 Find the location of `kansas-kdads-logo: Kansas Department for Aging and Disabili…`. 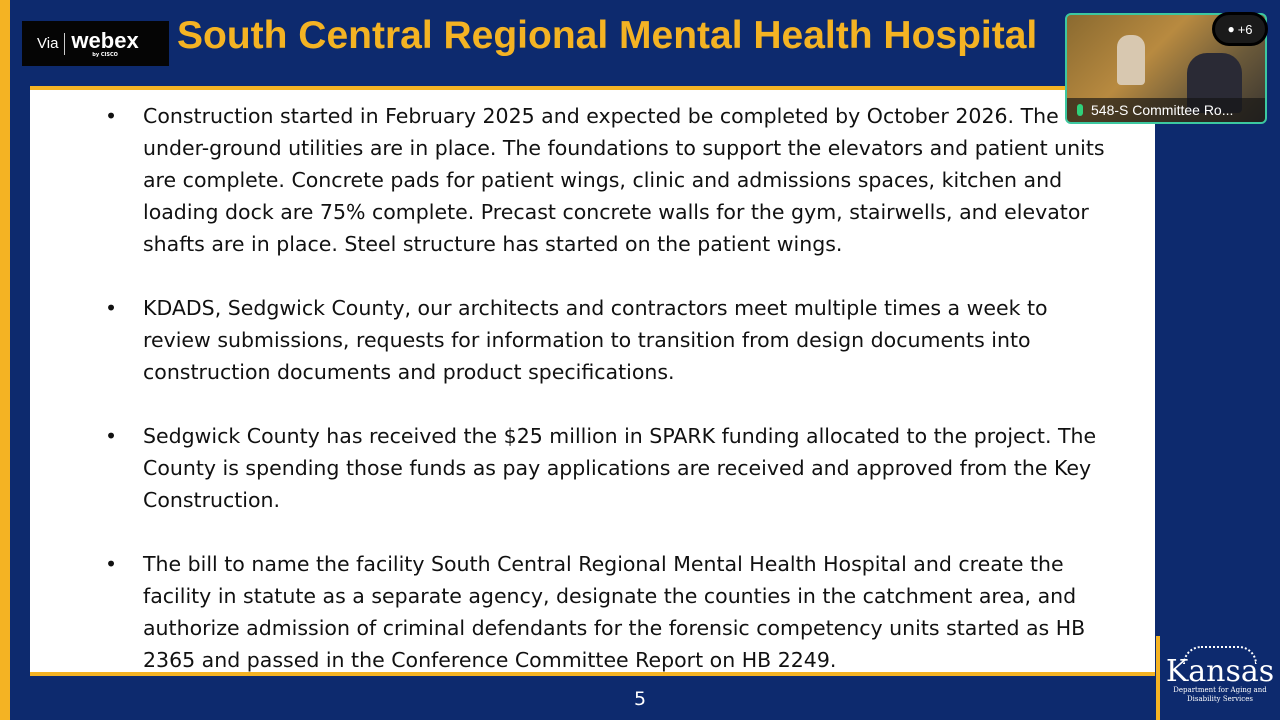

kansas-kdads-logo: Kansas Department for Aging and Disabili… is located at coordinates (1218, 678).